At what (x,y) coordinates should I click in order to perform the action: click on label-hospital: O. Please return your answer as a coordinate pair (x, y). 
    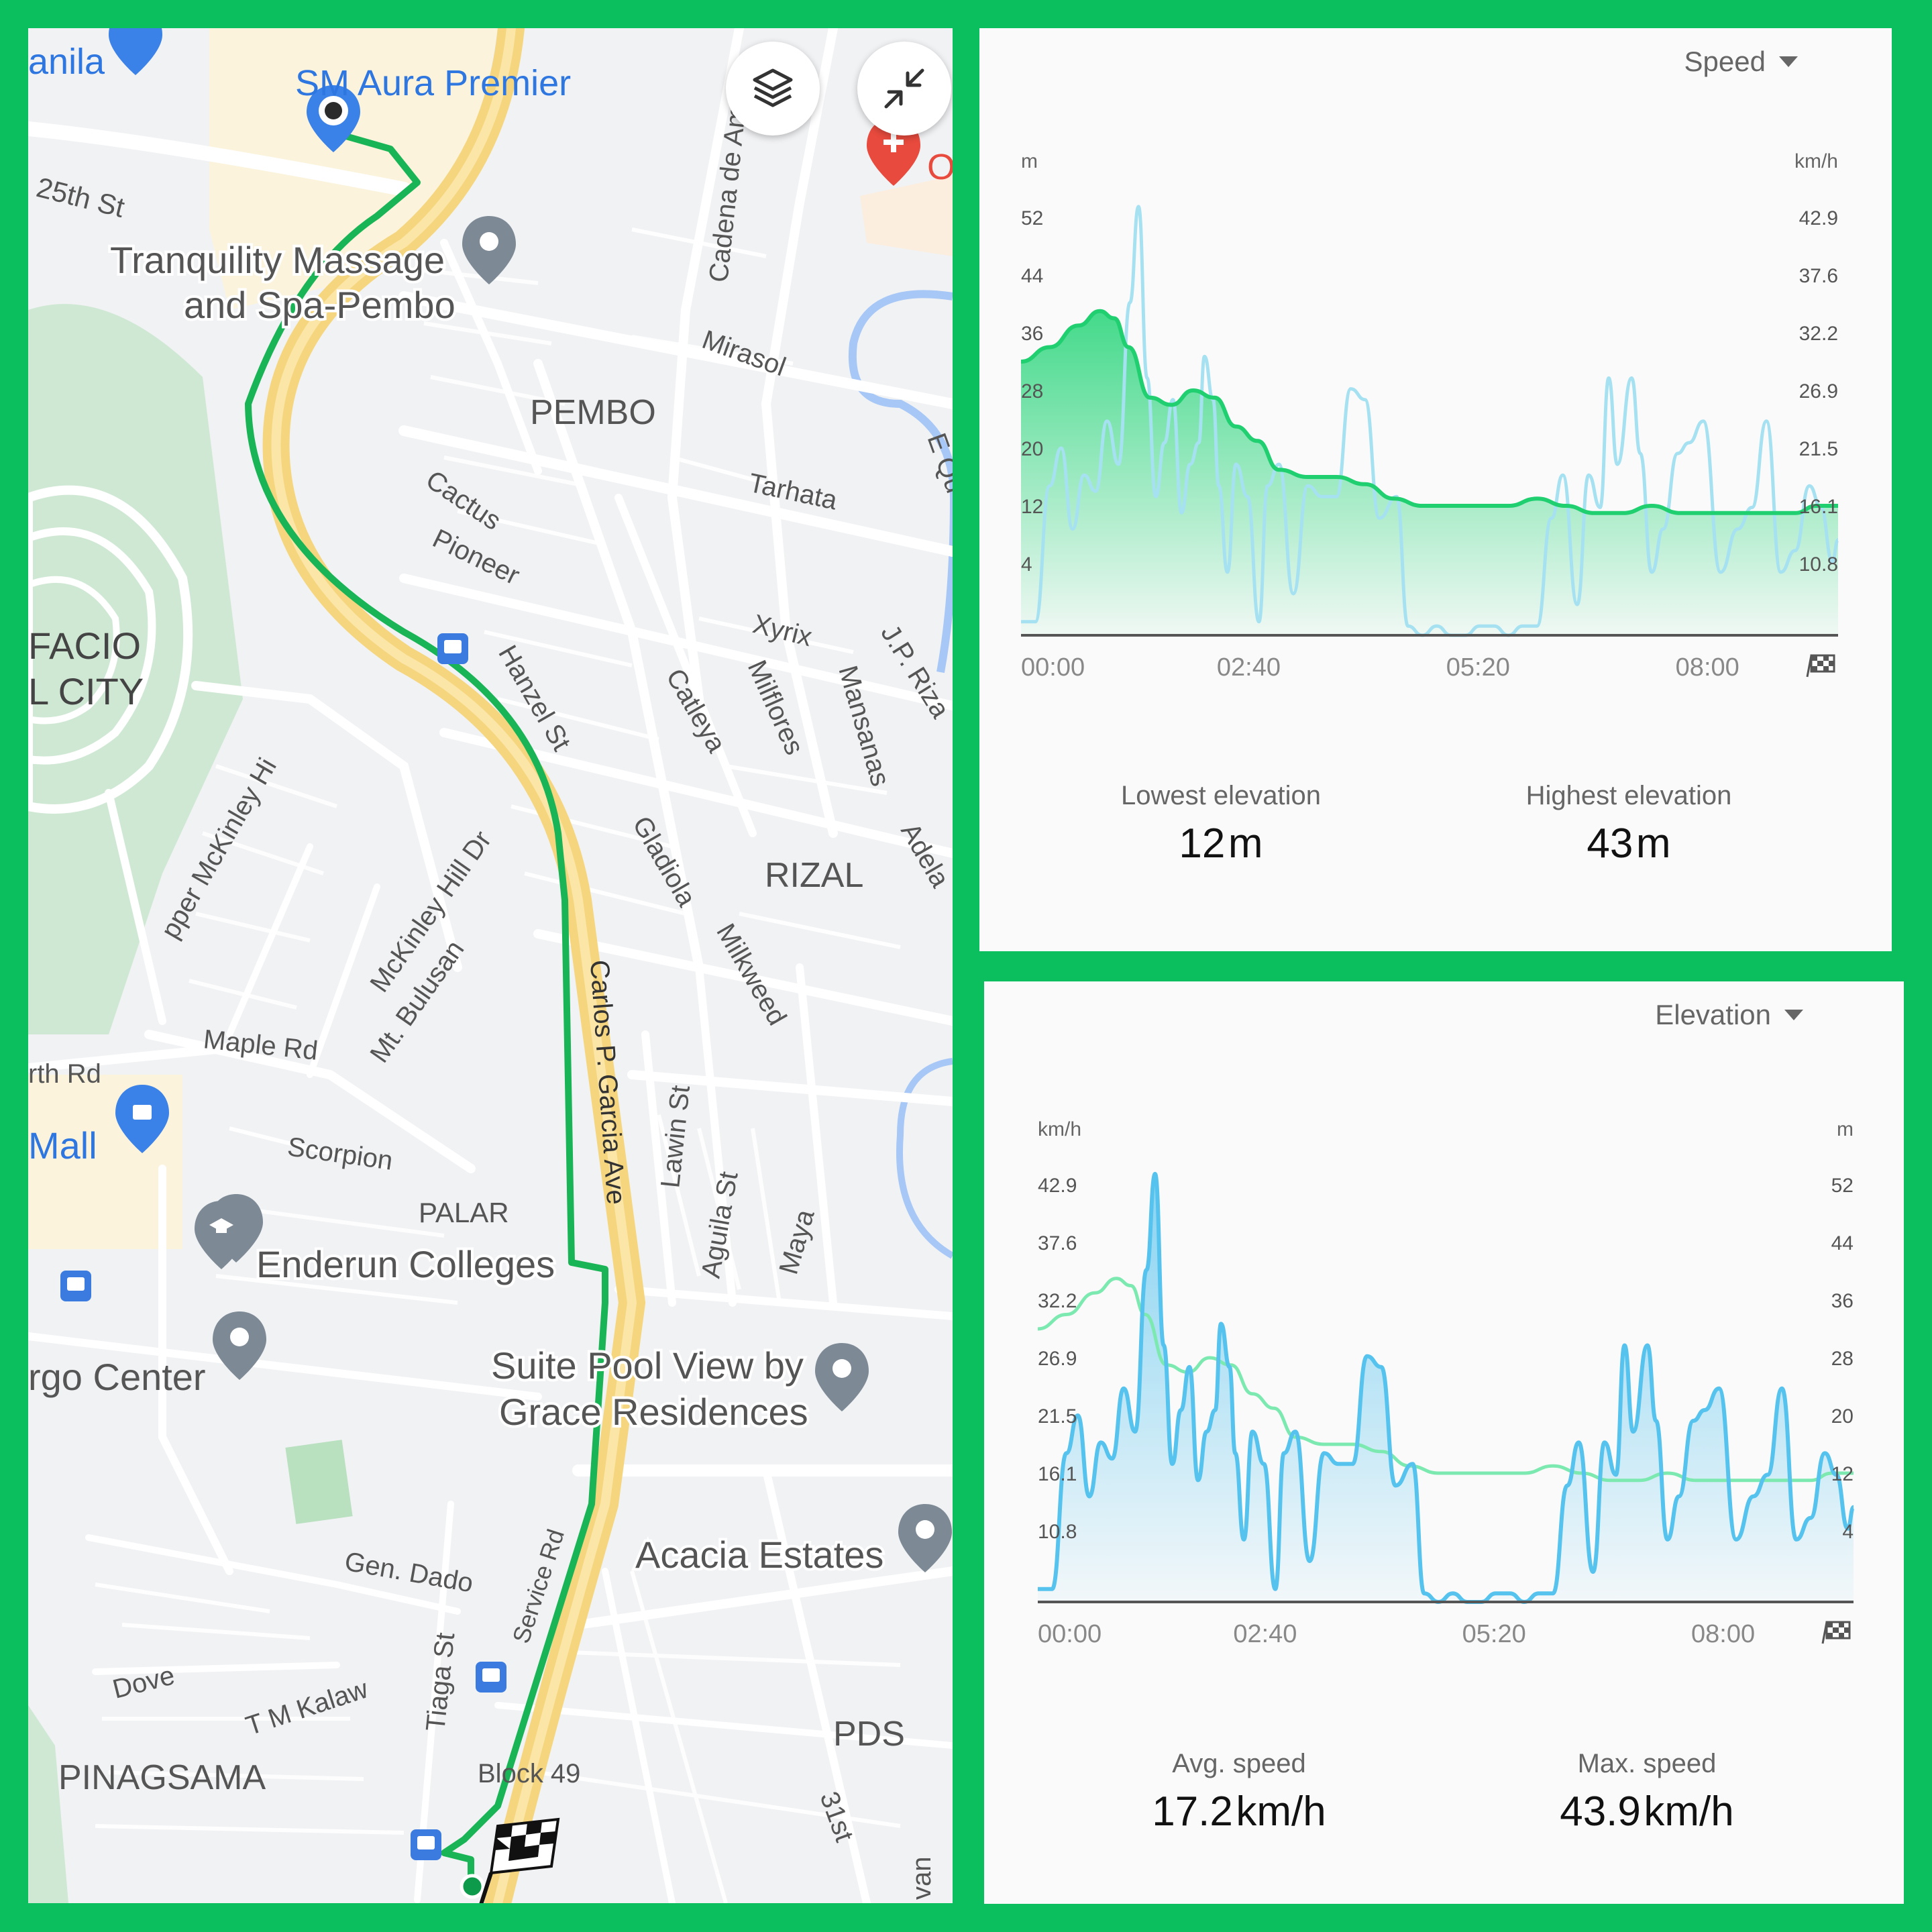
    Looking at the image, I should click on (940, 167).